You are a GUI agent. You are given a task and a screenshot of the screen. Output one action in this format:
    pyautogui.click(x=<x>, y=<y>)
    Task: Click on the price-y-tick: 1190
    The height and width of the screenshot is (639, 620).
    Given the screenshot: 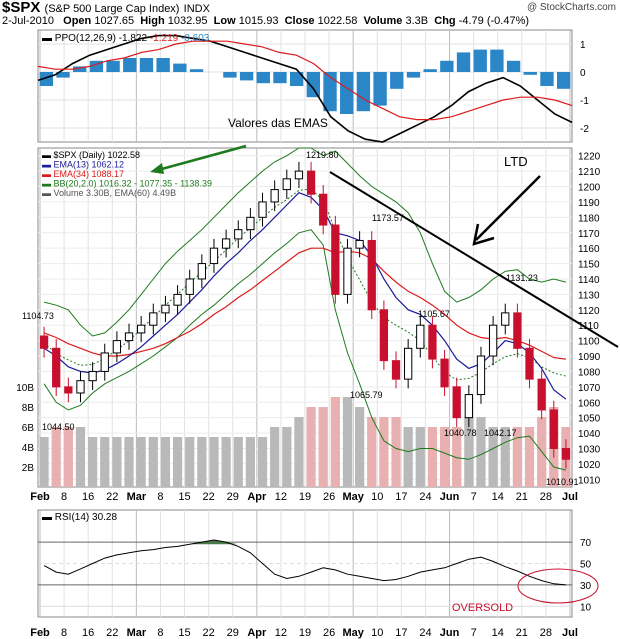 What is the action you would take?
    pyautogui.click(x=589, y=203)
    